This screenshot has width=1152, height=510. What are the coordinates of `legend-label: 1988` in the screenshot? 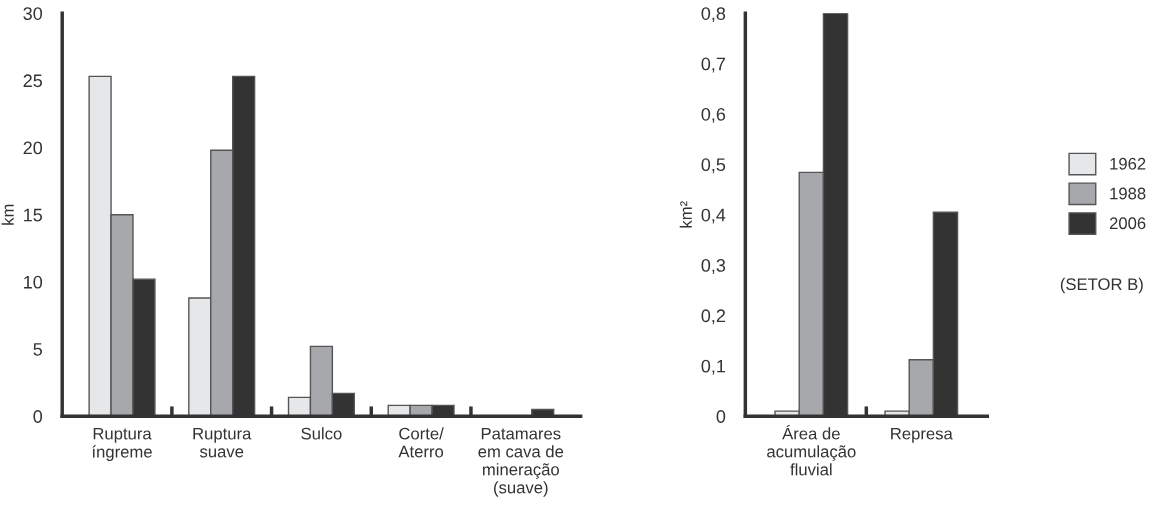 It's located at (1128, 193).